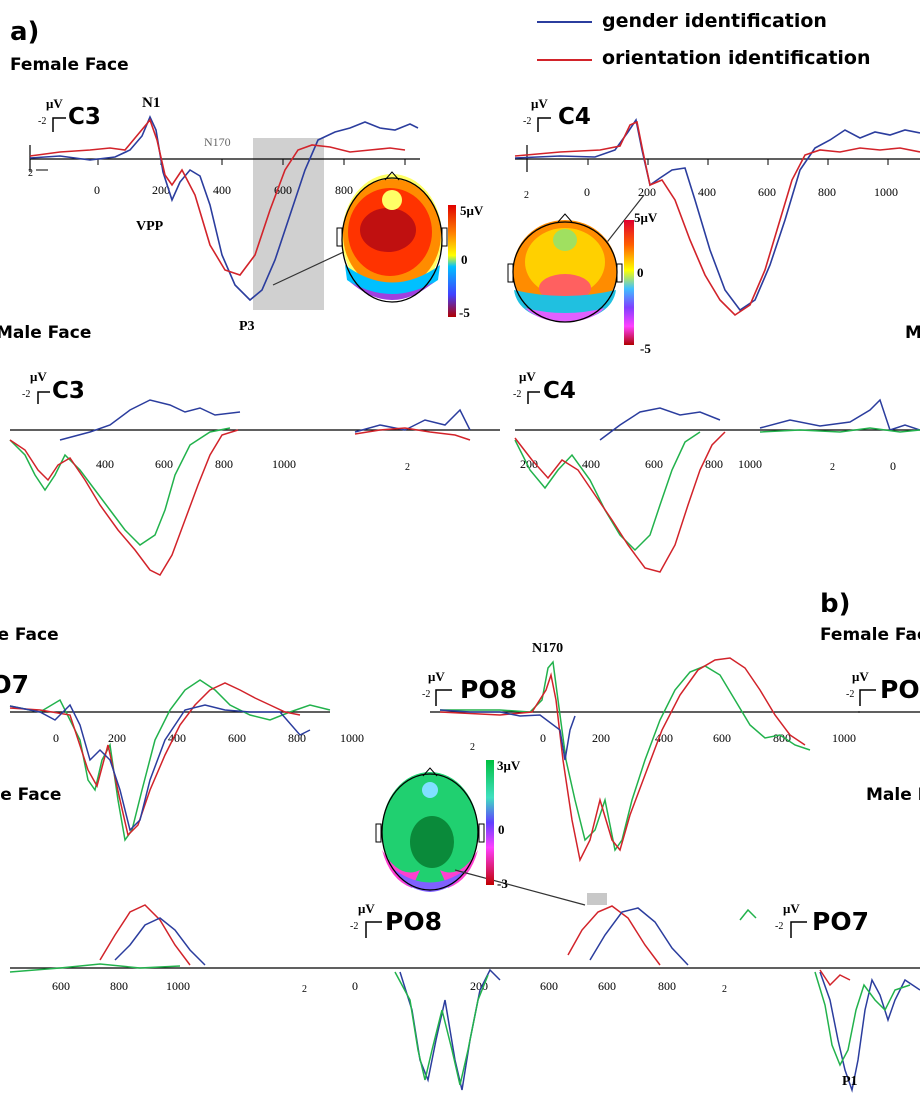 Image resolution: width=920 pixels, height=1103 pixels. Describe the element at coordinates (54, 103) in the screenshot. I see `c3-unit: μV` at that location.